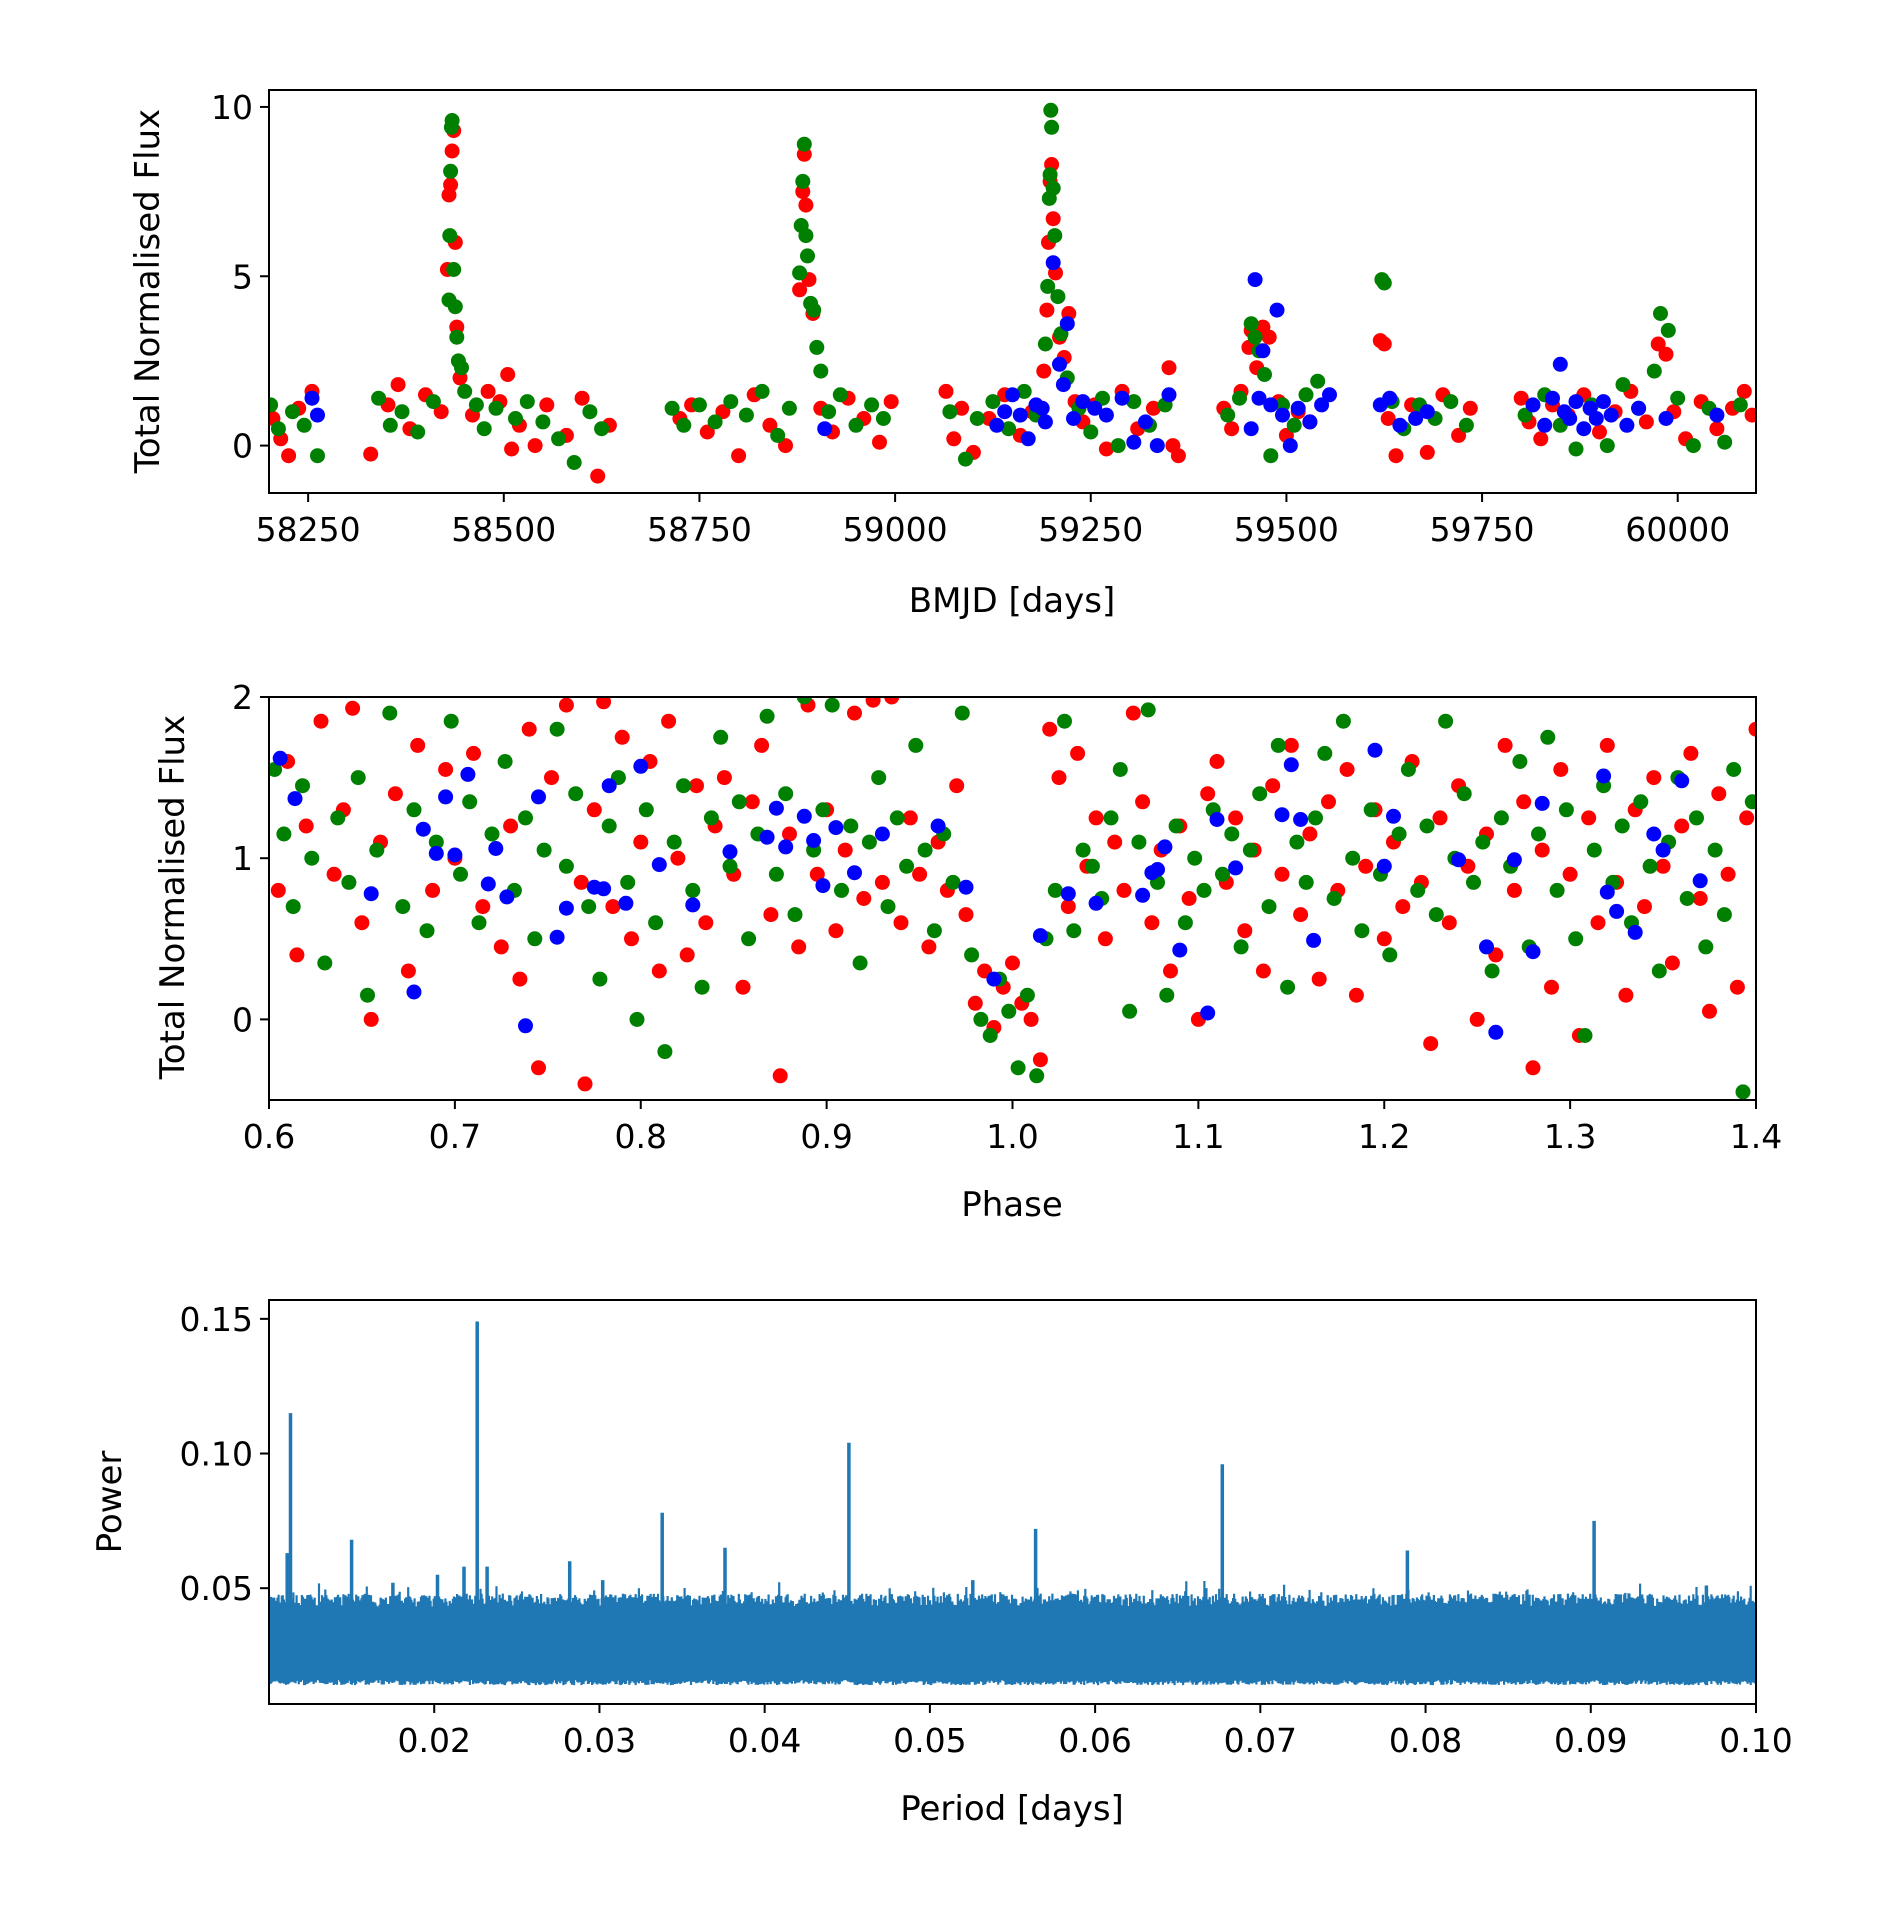 This screenshot has height=1924, width=1893. I want to click on periodogram-trace, so click(1012, 1503).